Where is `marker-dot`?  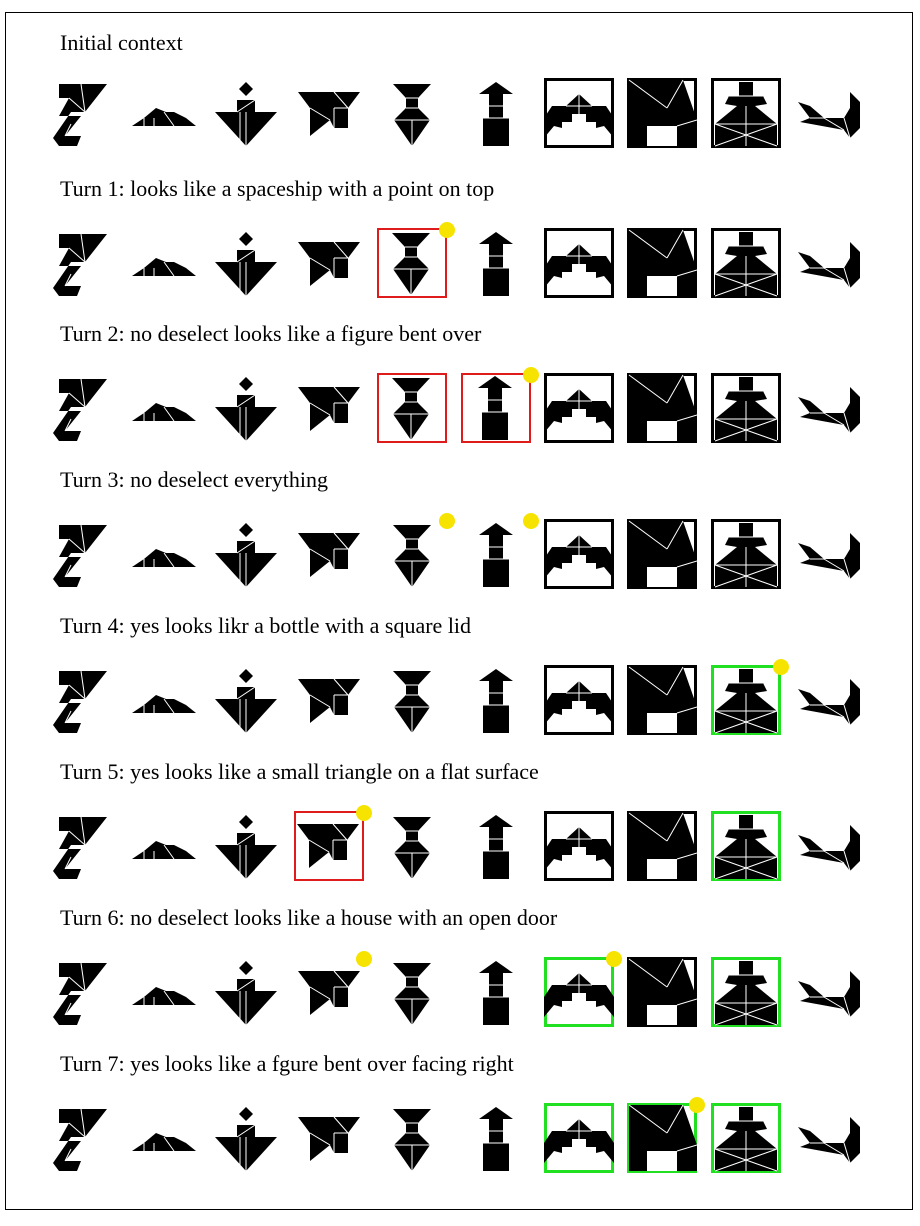 marker-dot is located at coordinates (447, 230).